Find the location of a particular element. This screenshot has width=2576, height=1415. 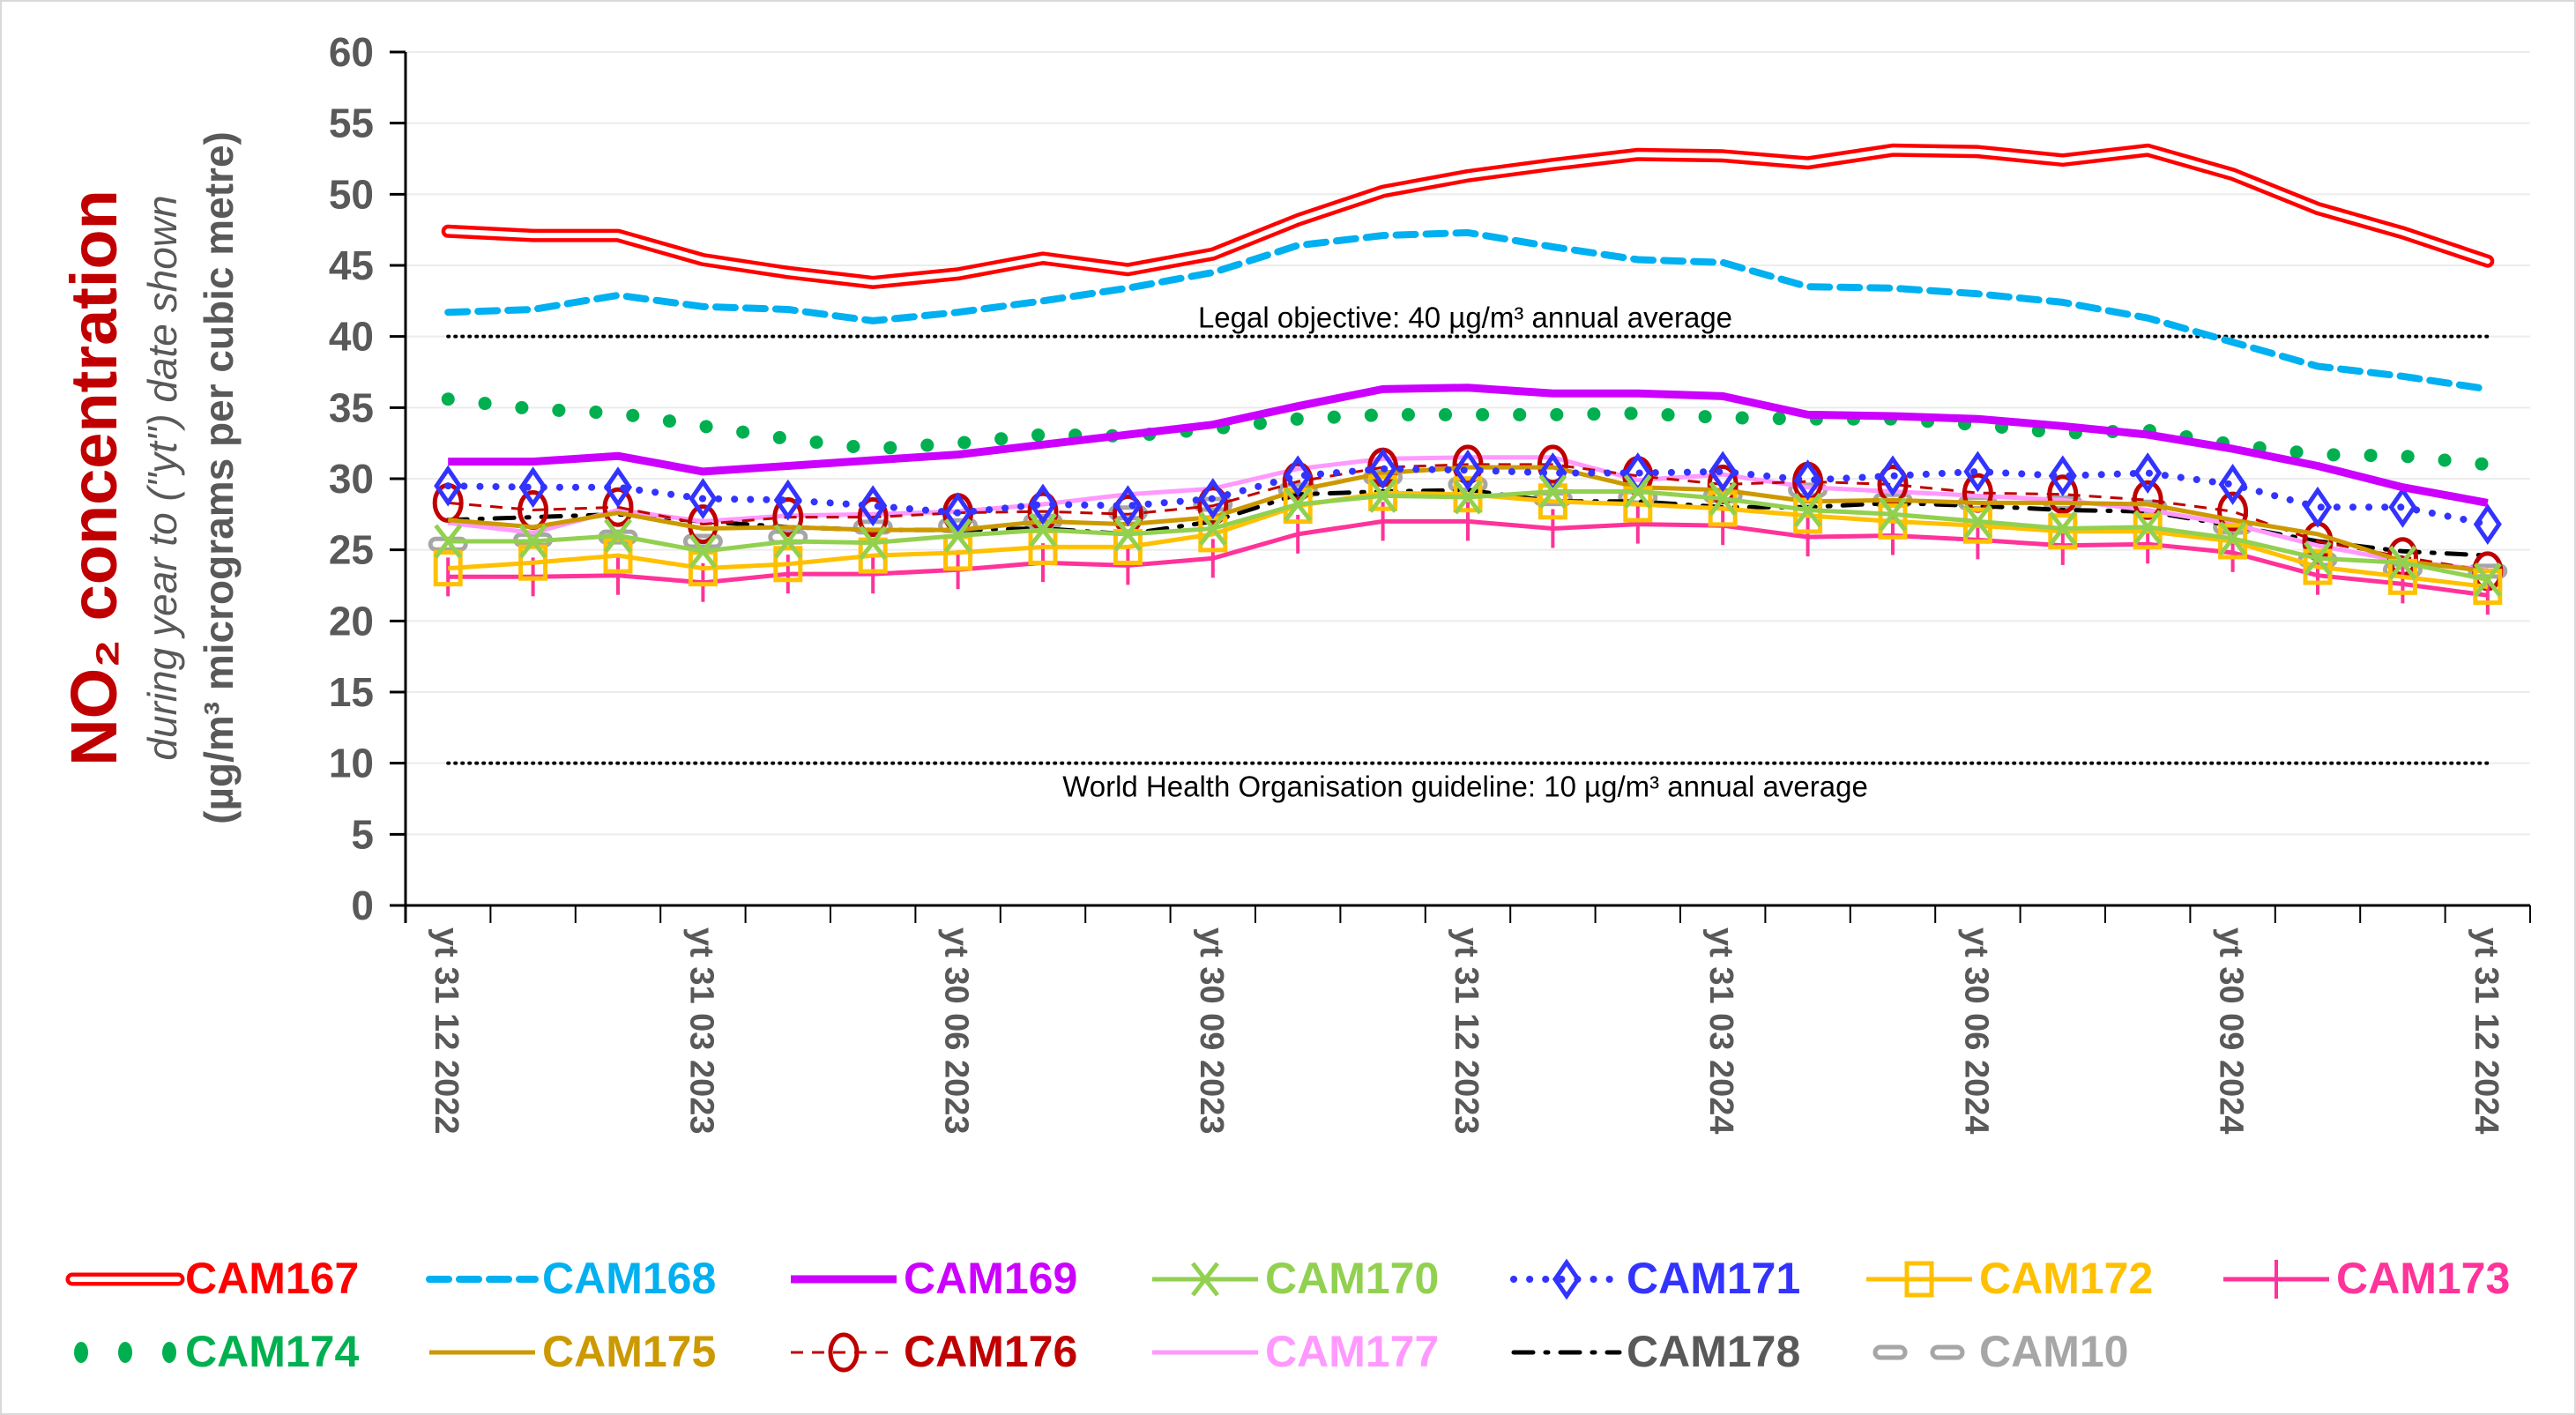

y-tick-label: 45 is located at coordinates (351, 265).